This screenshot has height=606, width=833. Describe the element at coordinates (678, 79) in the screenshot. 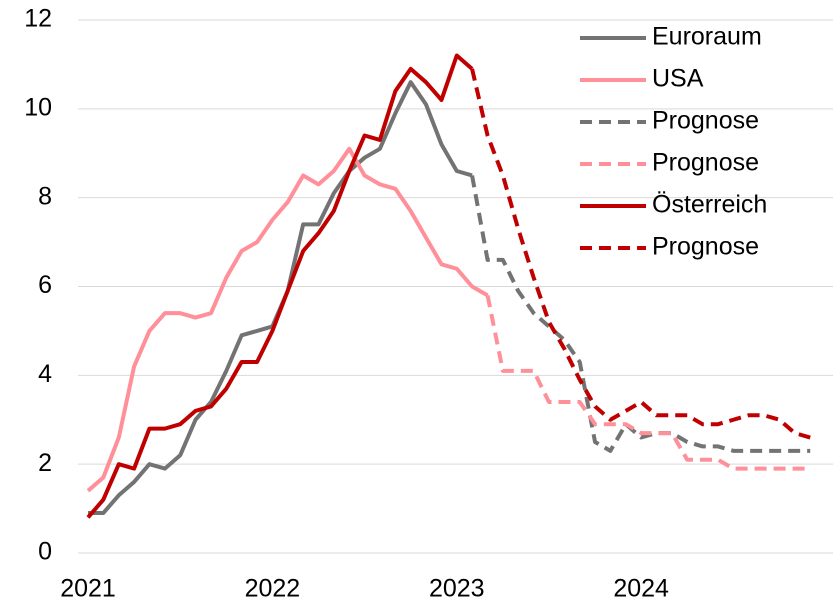

I see `legend-label: USA` at that location.